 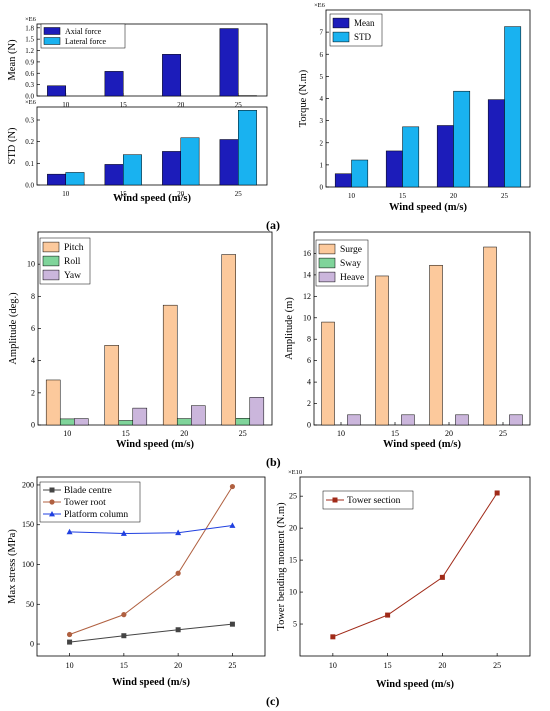 What do you see at coordinates (281, 566) in the screenshot?
I see `y-axis-label: Tower bending moment (N.m)` at bounding box center [281, 566].